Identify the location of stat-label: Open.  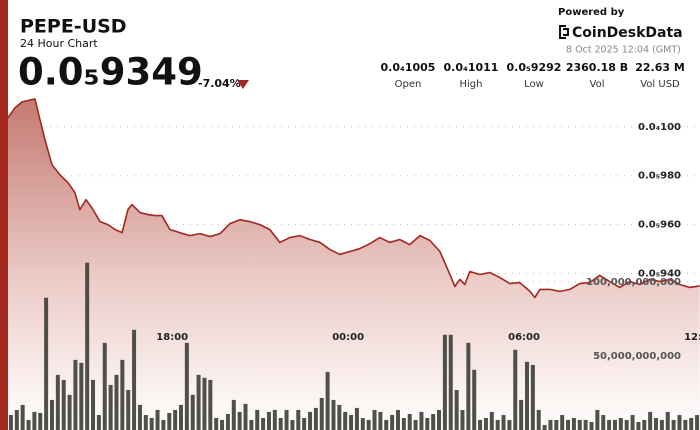
(408, 84).